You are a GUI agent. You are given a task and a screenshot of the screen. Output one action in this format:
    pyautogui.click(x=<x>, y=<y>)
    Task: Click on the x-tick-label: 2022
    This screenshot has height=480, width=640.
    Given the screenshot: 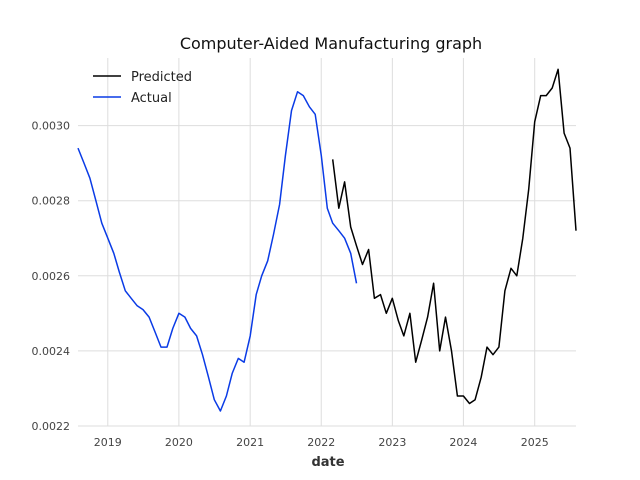 What is the action you would take?
    pyautogui.click(x=321, y=442)
    